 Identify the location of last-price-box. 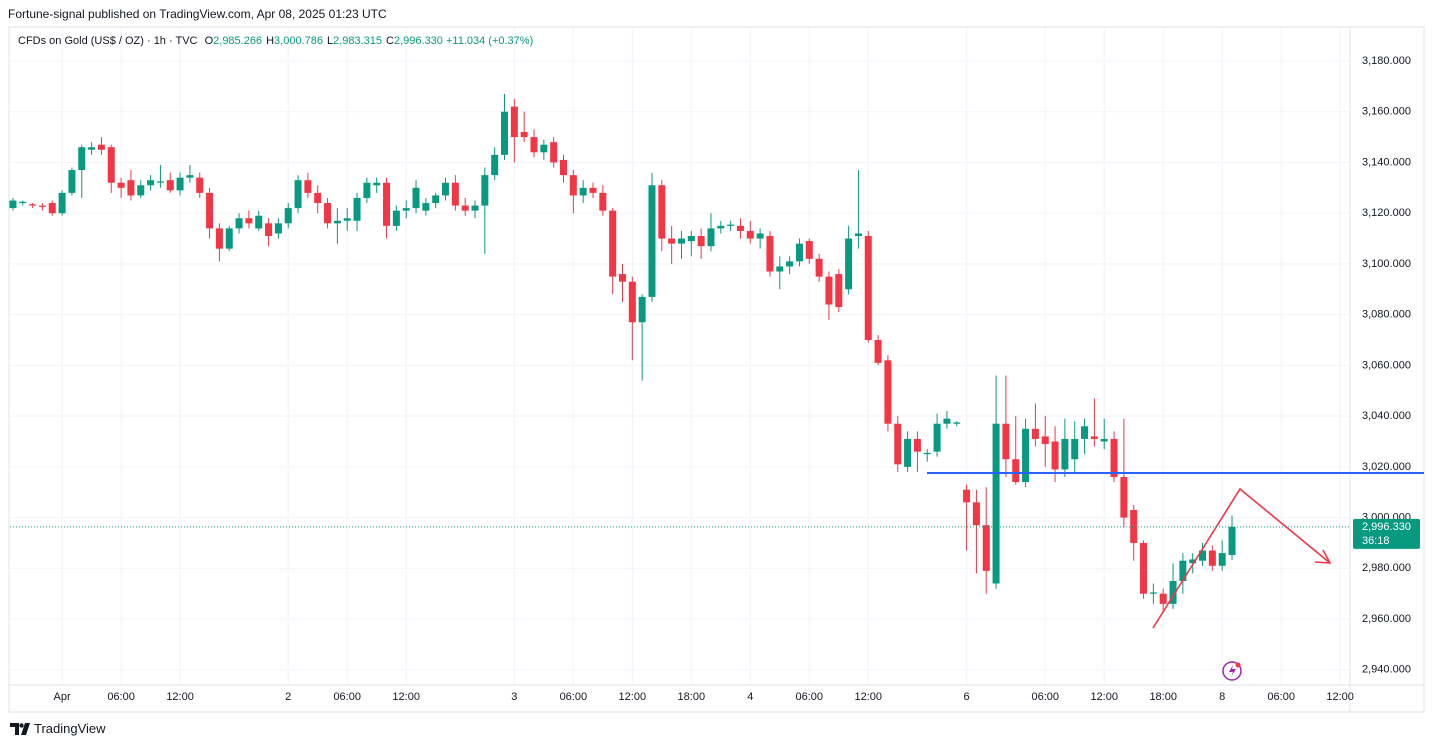
(1386, 533).